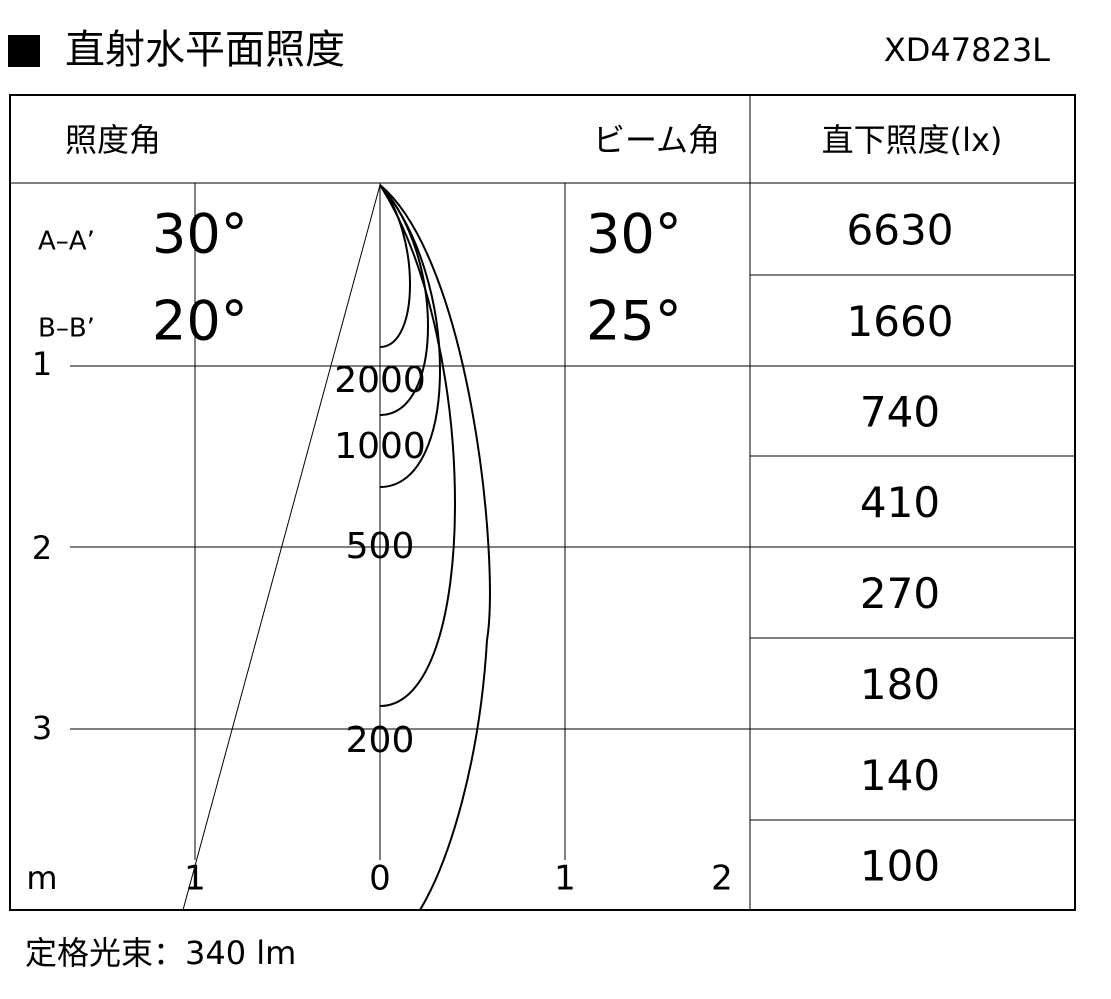 The height and width of the screenshot is (999, 1111). I want to click on rated-flux: 定格光束：340 lm, so click(160, 953).